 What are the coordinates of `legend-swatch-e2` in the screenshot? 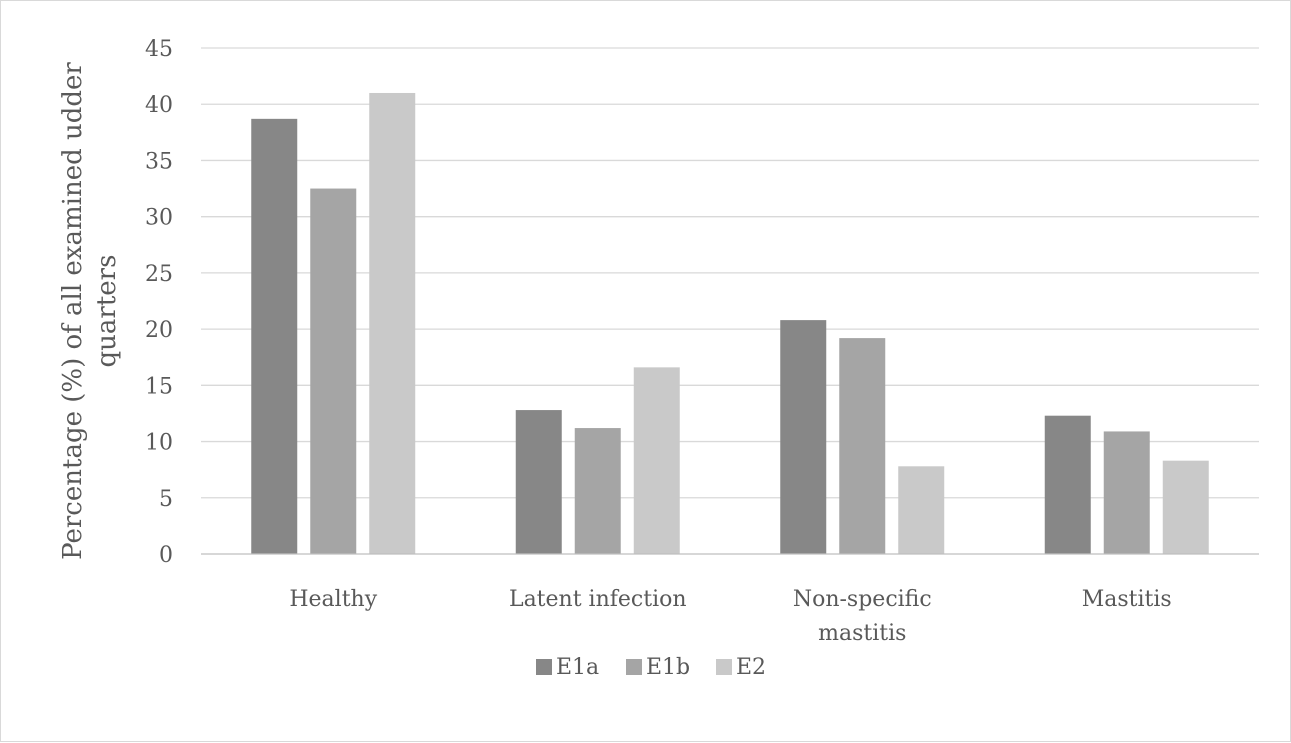 It's located at (724, 667).